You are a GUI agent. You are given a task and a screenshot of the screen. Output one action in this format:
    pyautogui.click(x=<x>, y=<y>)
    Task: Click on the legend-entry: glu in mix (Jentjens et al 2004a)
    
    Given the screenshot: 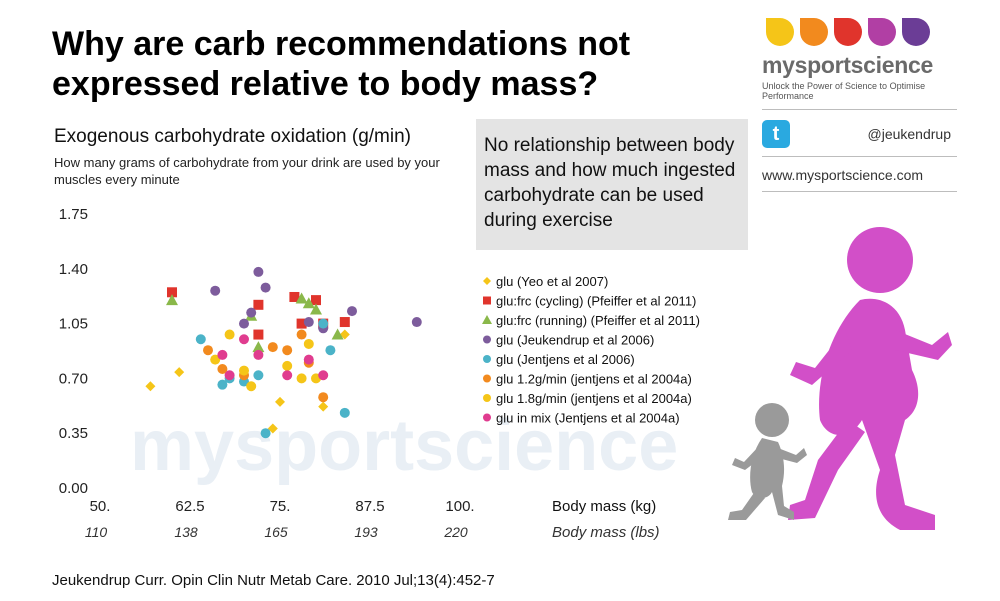 What is the action you would take?
    pyautogui.click(x=588, y=418)
    